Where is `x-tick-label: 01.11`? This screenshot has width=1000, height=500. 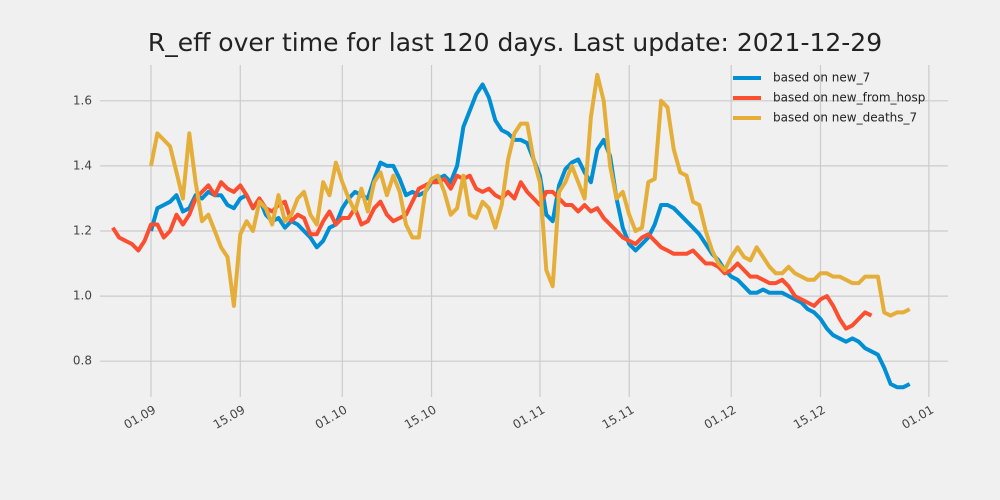
x-tick-label: 01.11 is located at coordinates (528, 417).